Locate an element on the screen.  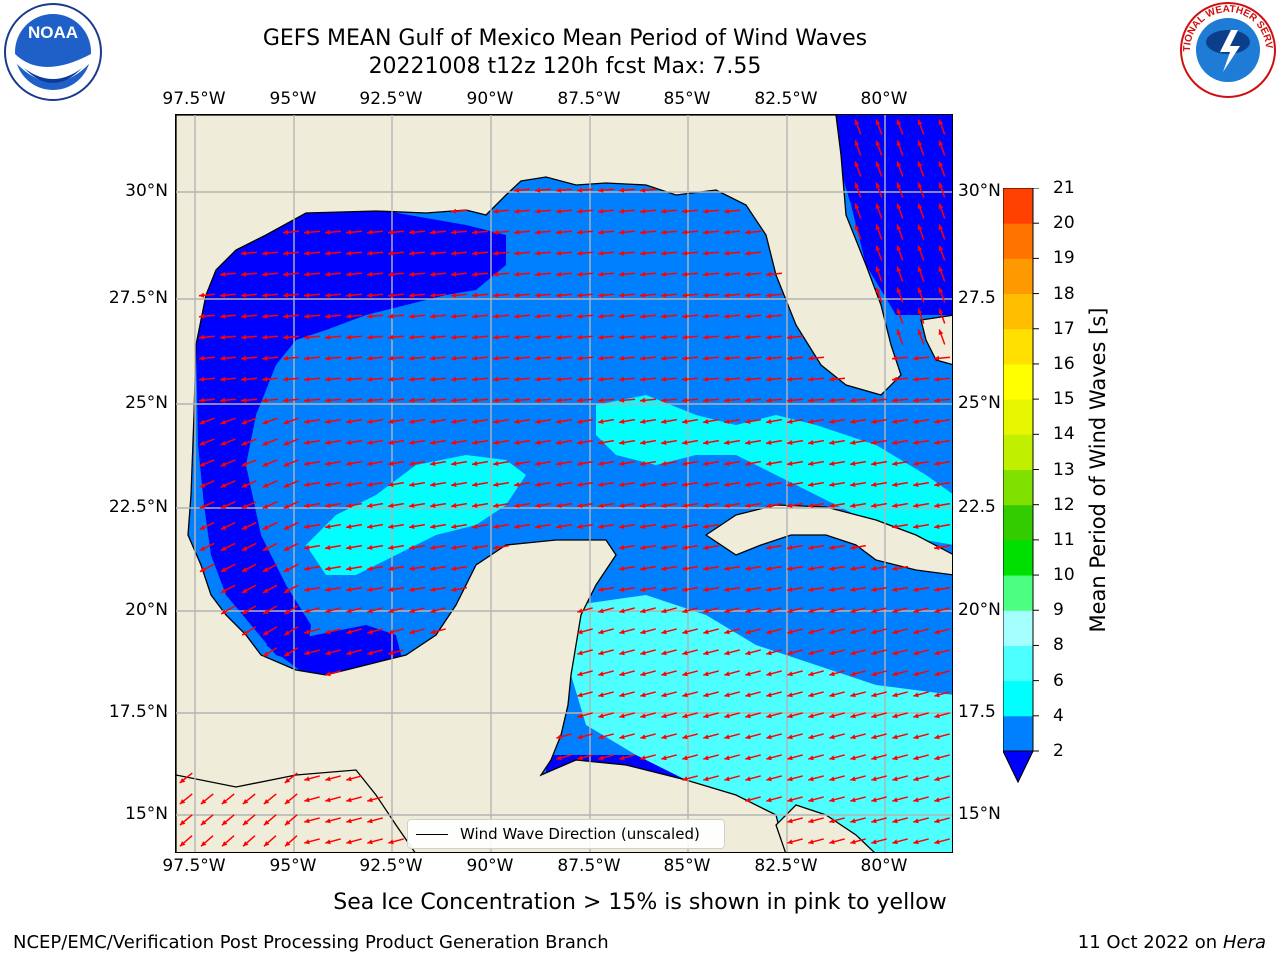
lat-label-right: 30°N is located at coordinates (979, 191).